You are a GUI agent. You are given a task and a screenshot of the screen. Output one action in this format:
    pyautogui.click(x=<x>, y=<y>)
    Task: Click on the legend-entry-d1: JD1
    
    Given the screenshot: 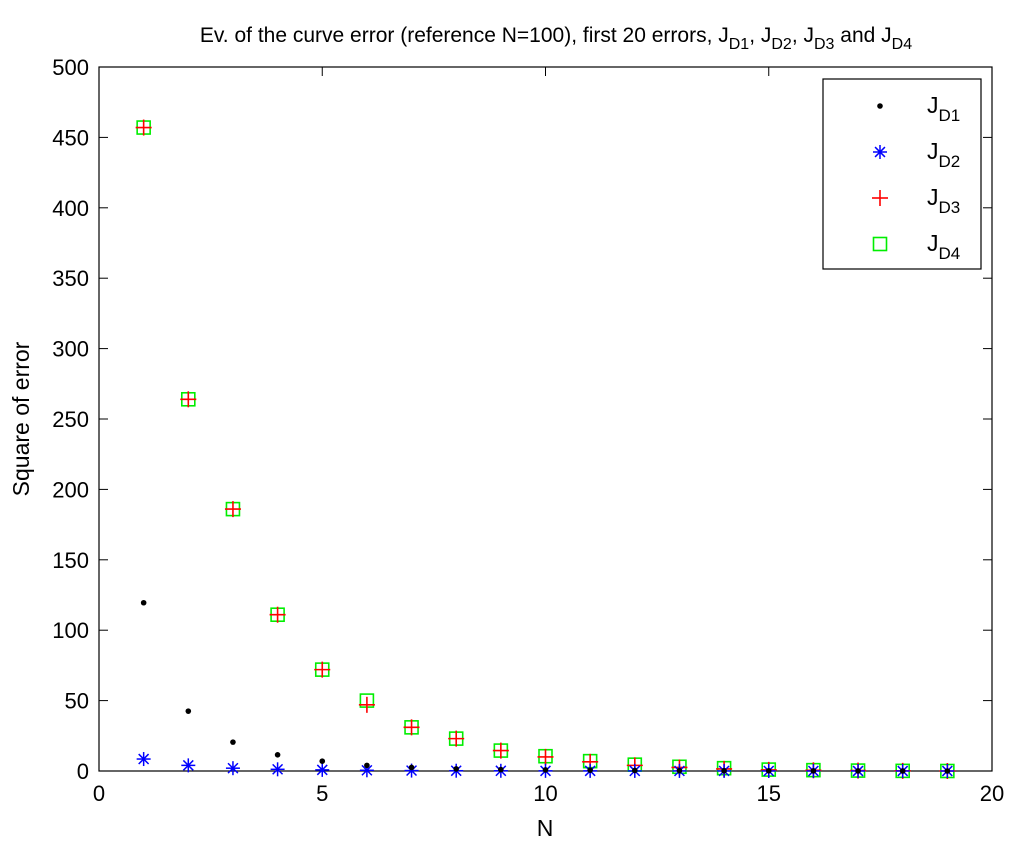 What is the action you would take?
    pyautogui.click(x=943, y=108)
    